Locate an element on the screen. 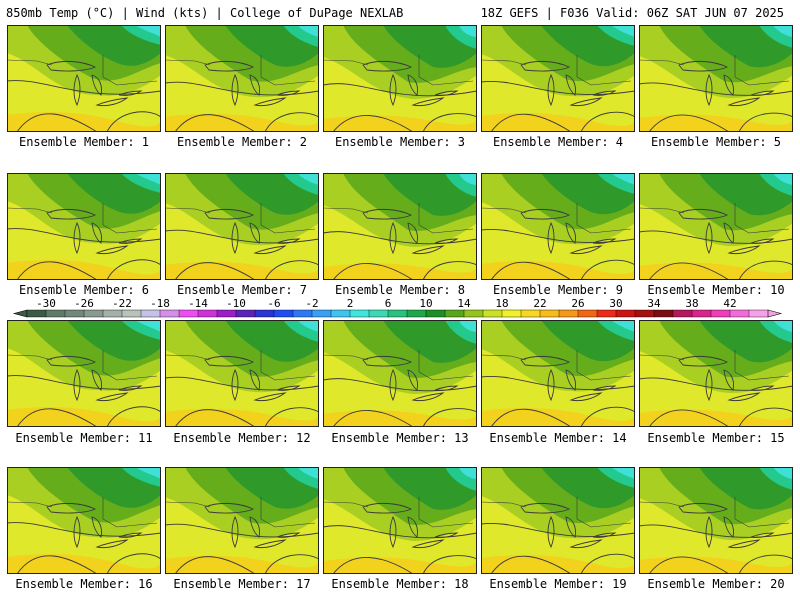 The image size is (800, 600). colorbar-tick-label: 2 is located at coordinates (350, 303).